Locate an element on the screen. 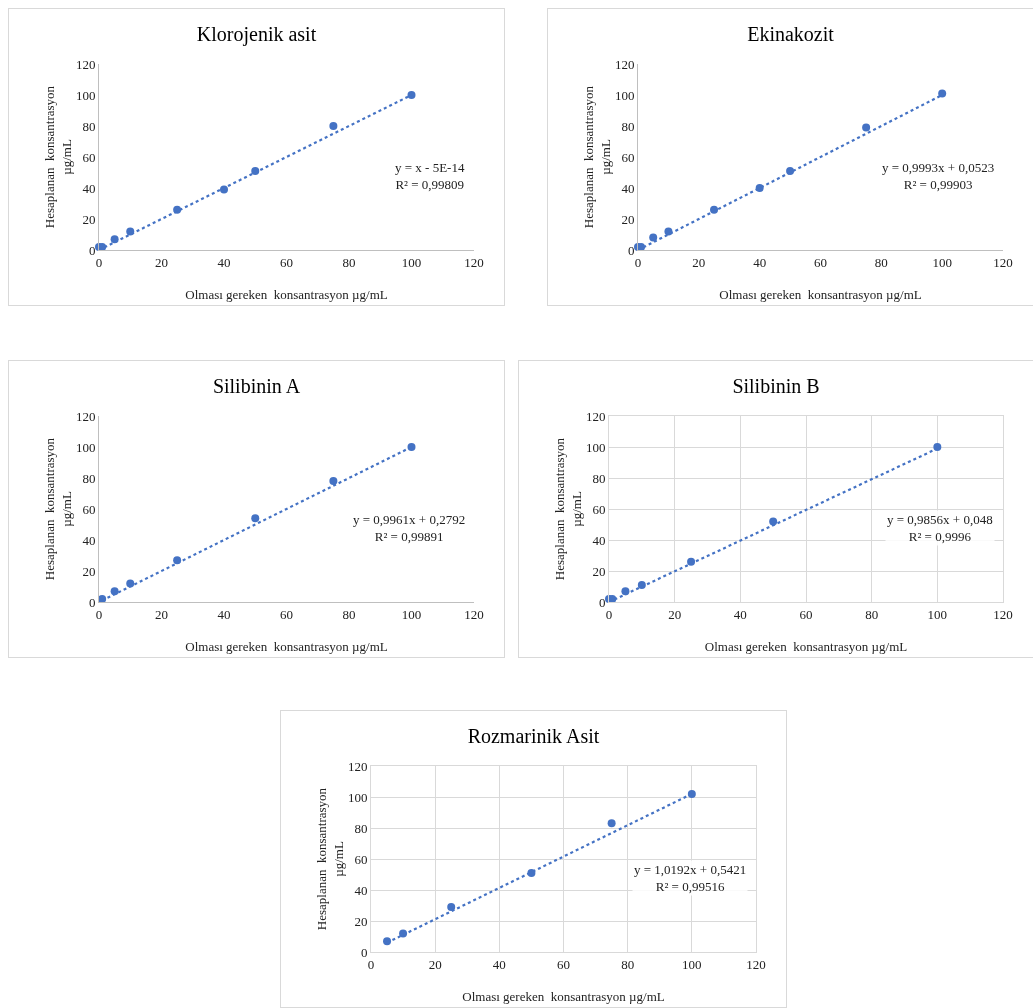  chart-title: Rozmarinik Asit is located at coordinates (533, 736).